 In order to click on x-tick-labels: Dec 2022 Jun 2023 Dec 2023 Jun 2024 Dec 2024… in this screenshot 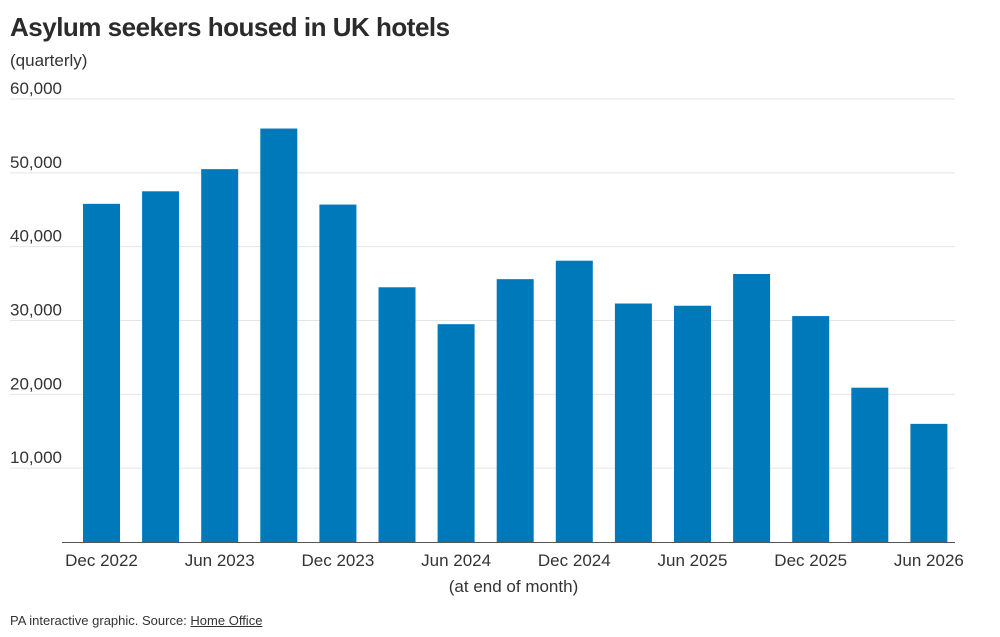, I will do `click(514, 560)`.